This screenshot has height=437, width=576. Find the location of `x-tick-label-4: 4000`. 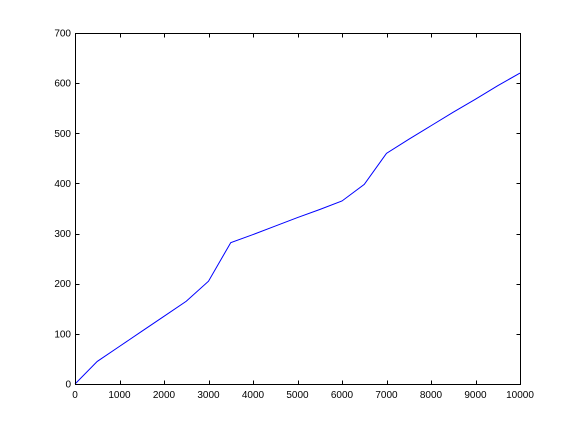

x-tick-label-4: 4000 is located at coordinates (253, 395).